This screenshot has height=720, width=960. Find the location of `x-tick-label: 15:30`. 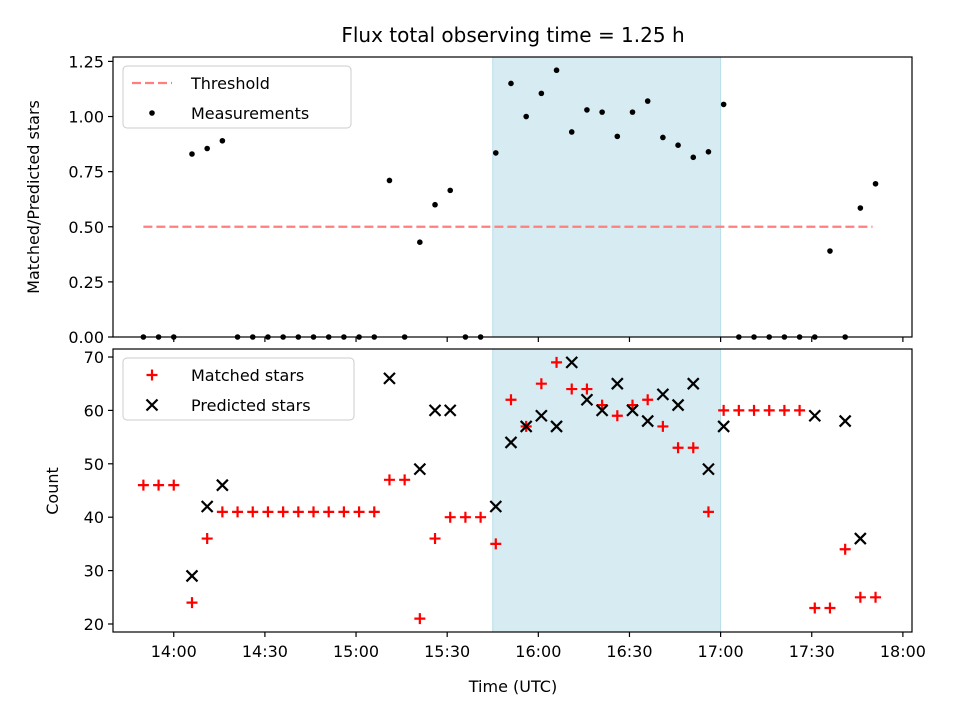

x-tick-label: 15:30 is located at coordinates (447, 651).